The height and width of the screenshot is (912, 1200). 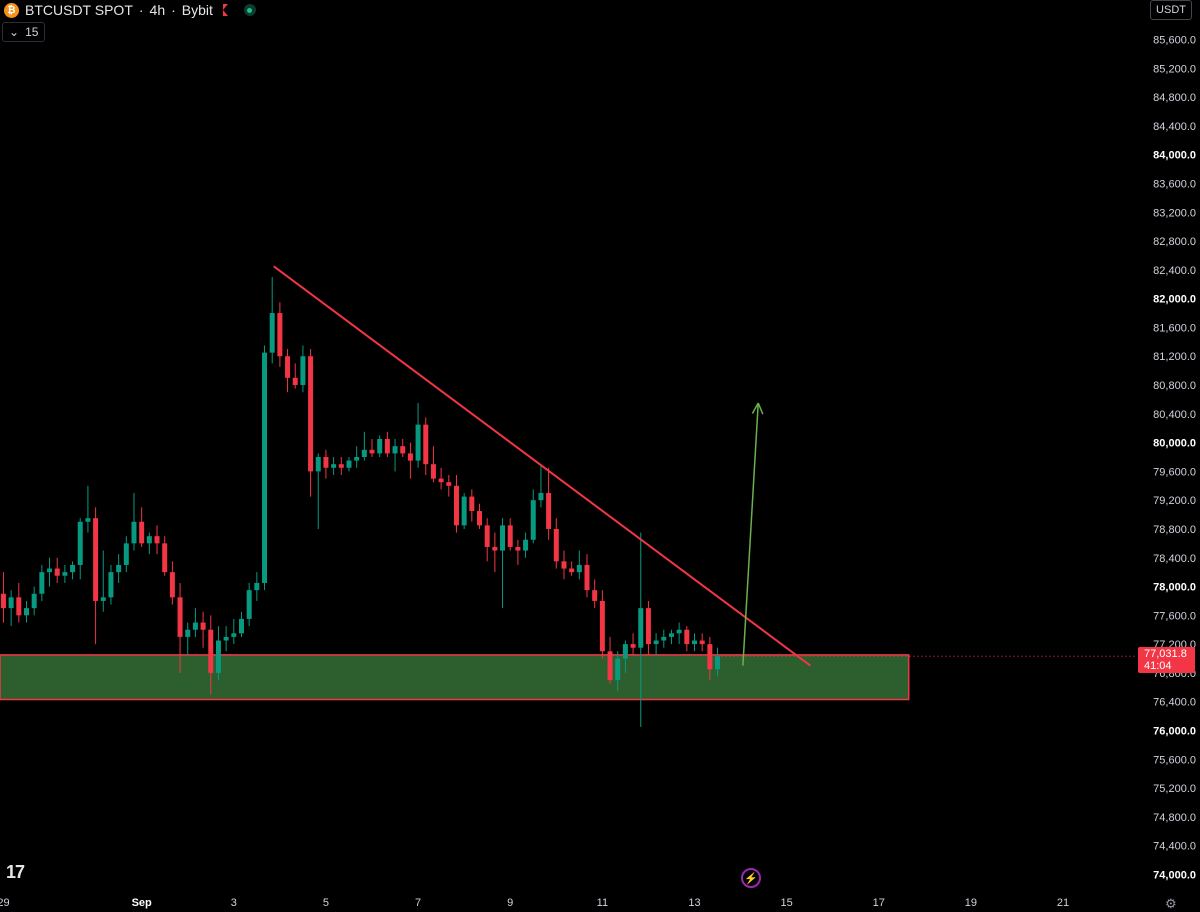 What do you see at coordinates (32, 32) in the screenshot?
I see `indicator-count: 15` at bounding box center [32, 32].